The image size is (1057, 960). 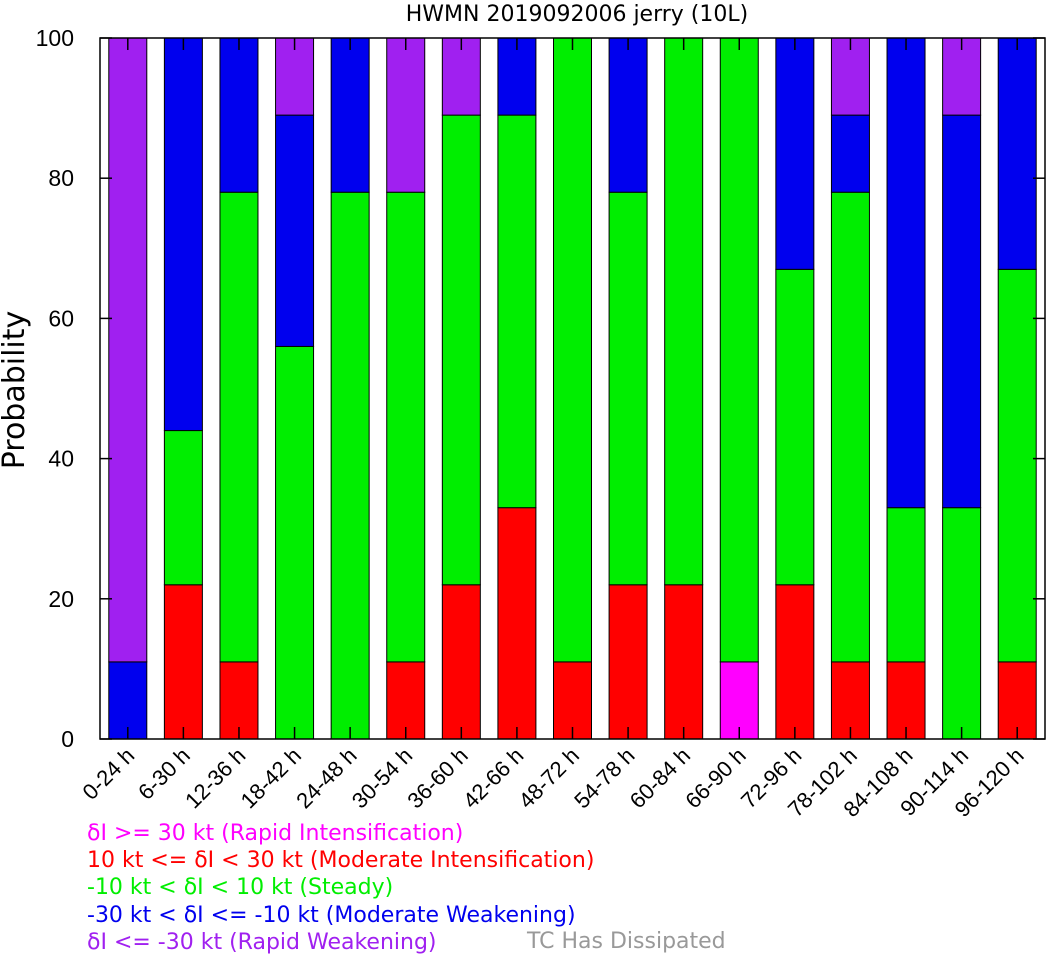 What do you see at coordinates (55, 38) in the screenshot?
I see `y-tick-label: 100` at bounding box center [55, 38].